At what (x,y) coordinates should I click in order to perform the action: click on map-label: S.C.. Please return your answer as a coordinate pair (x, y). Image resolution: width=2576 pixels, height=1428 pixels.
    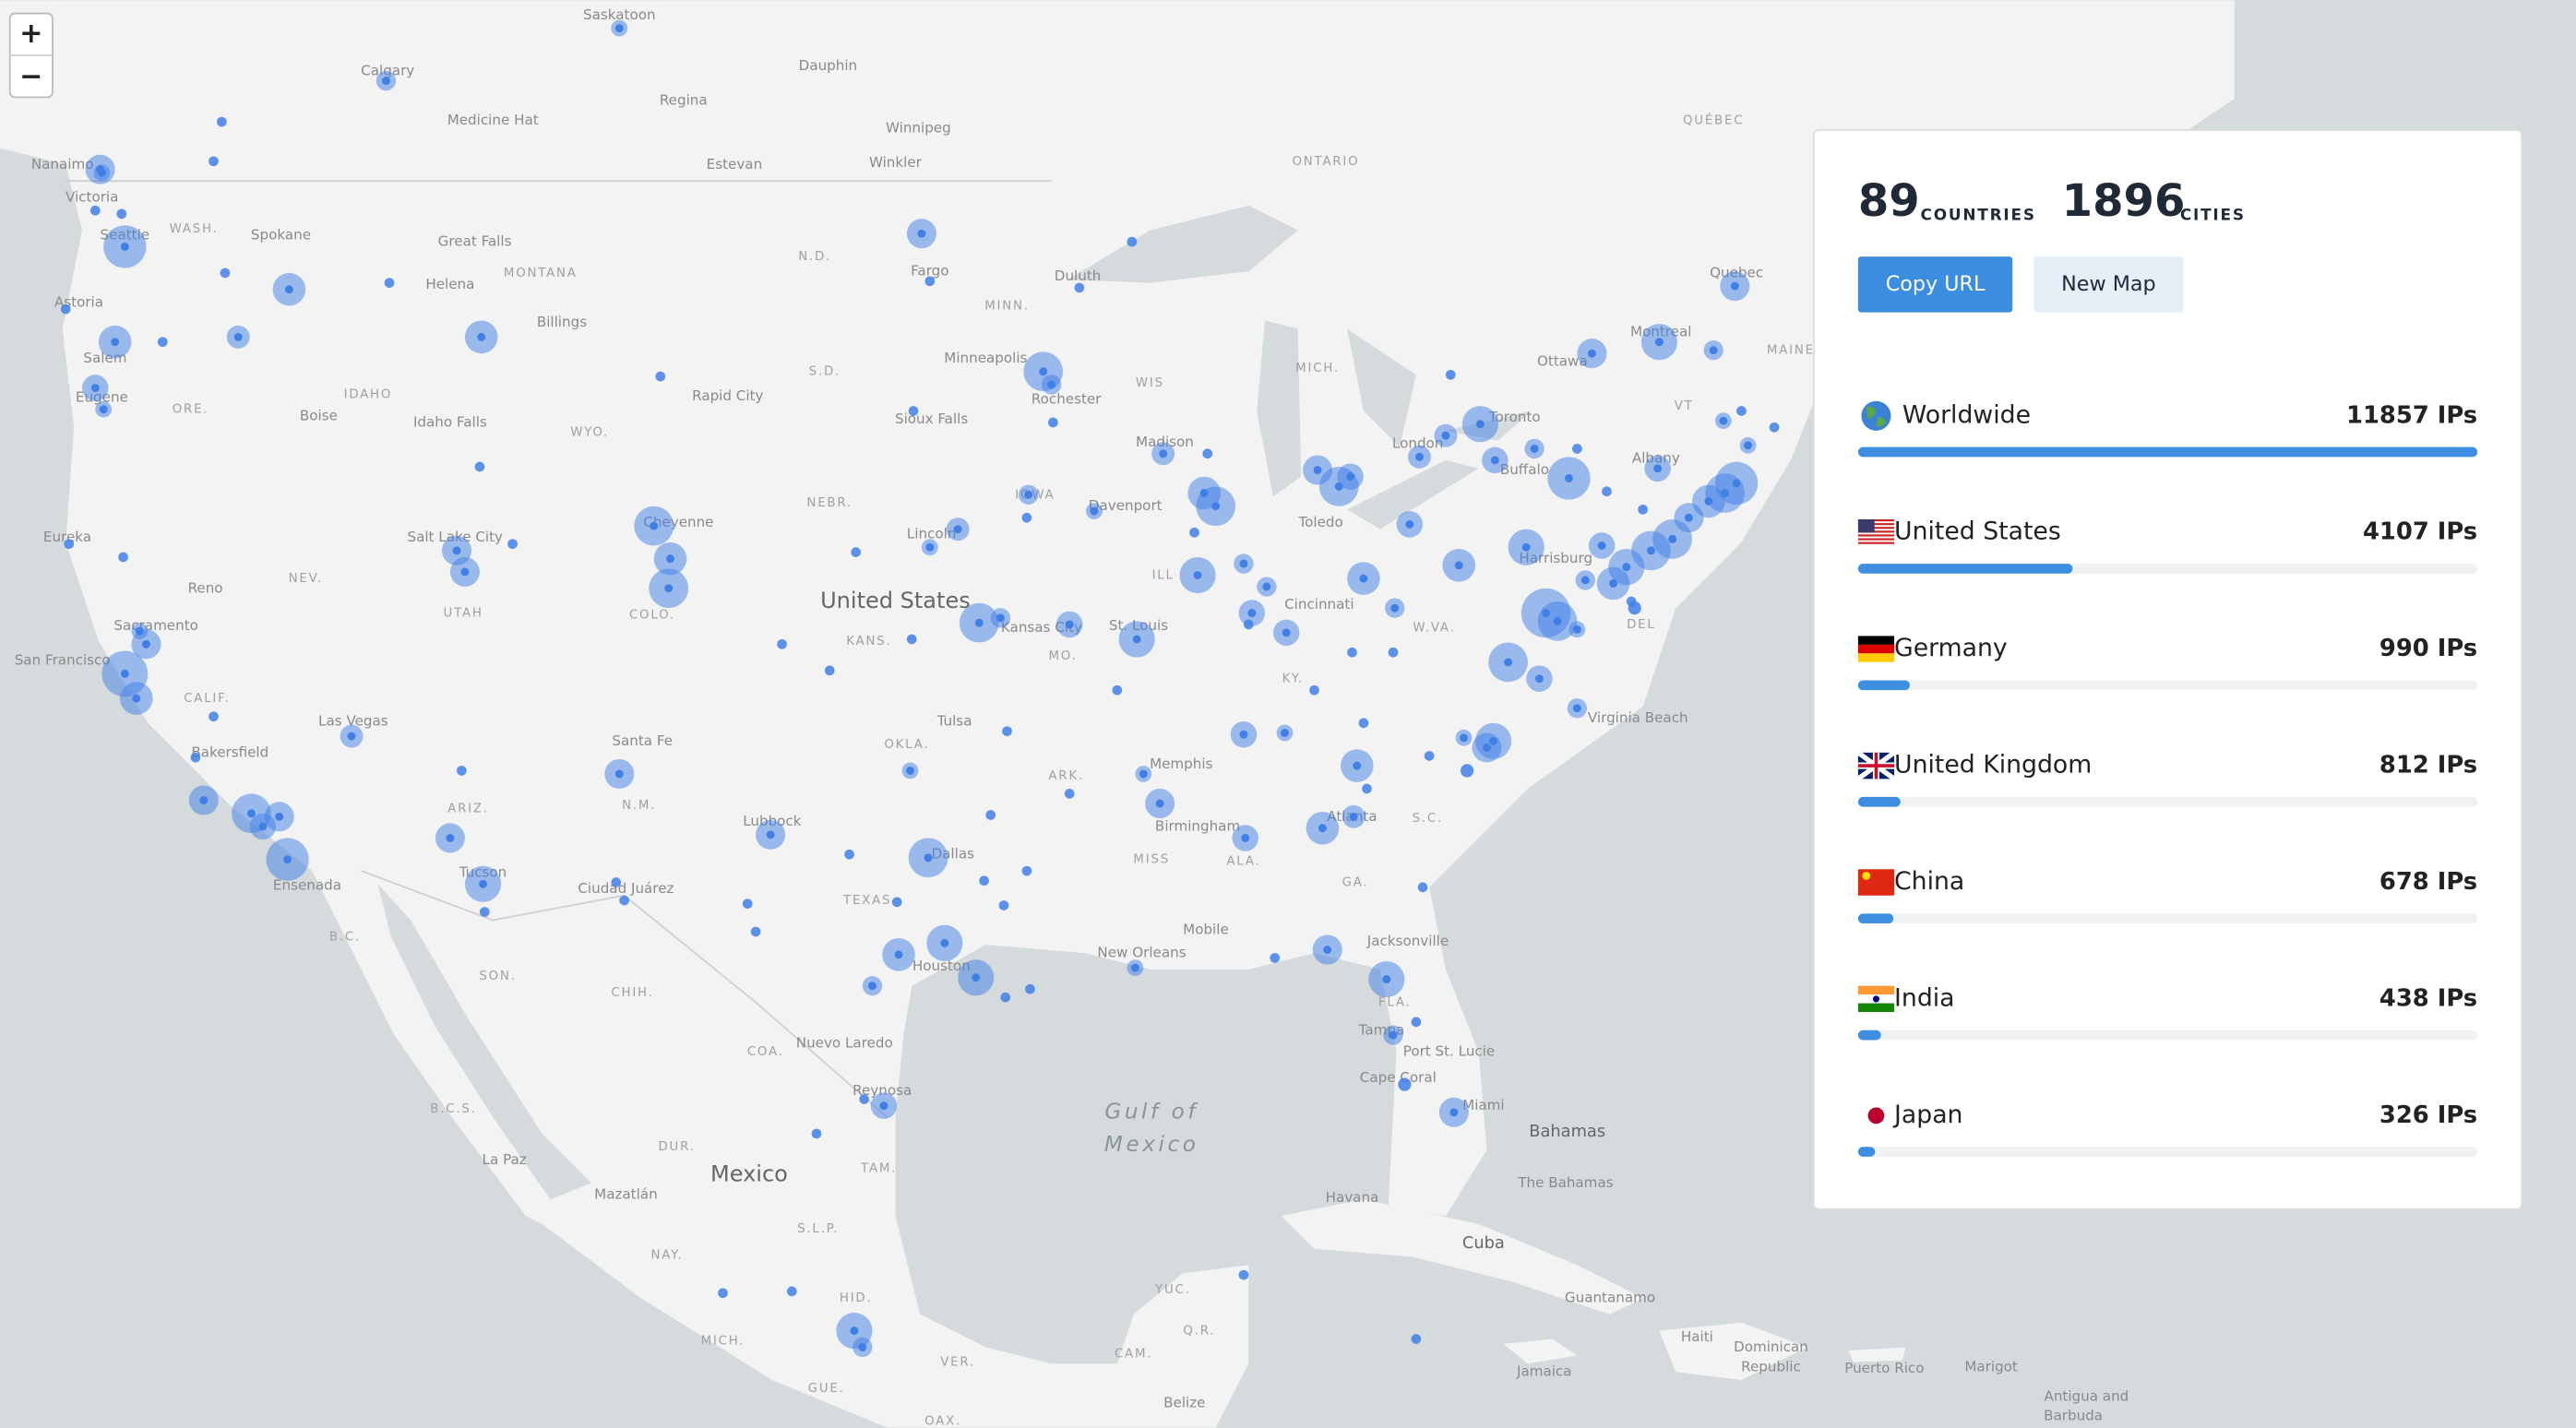
    Looking at the image, I should click on (1428, 819).